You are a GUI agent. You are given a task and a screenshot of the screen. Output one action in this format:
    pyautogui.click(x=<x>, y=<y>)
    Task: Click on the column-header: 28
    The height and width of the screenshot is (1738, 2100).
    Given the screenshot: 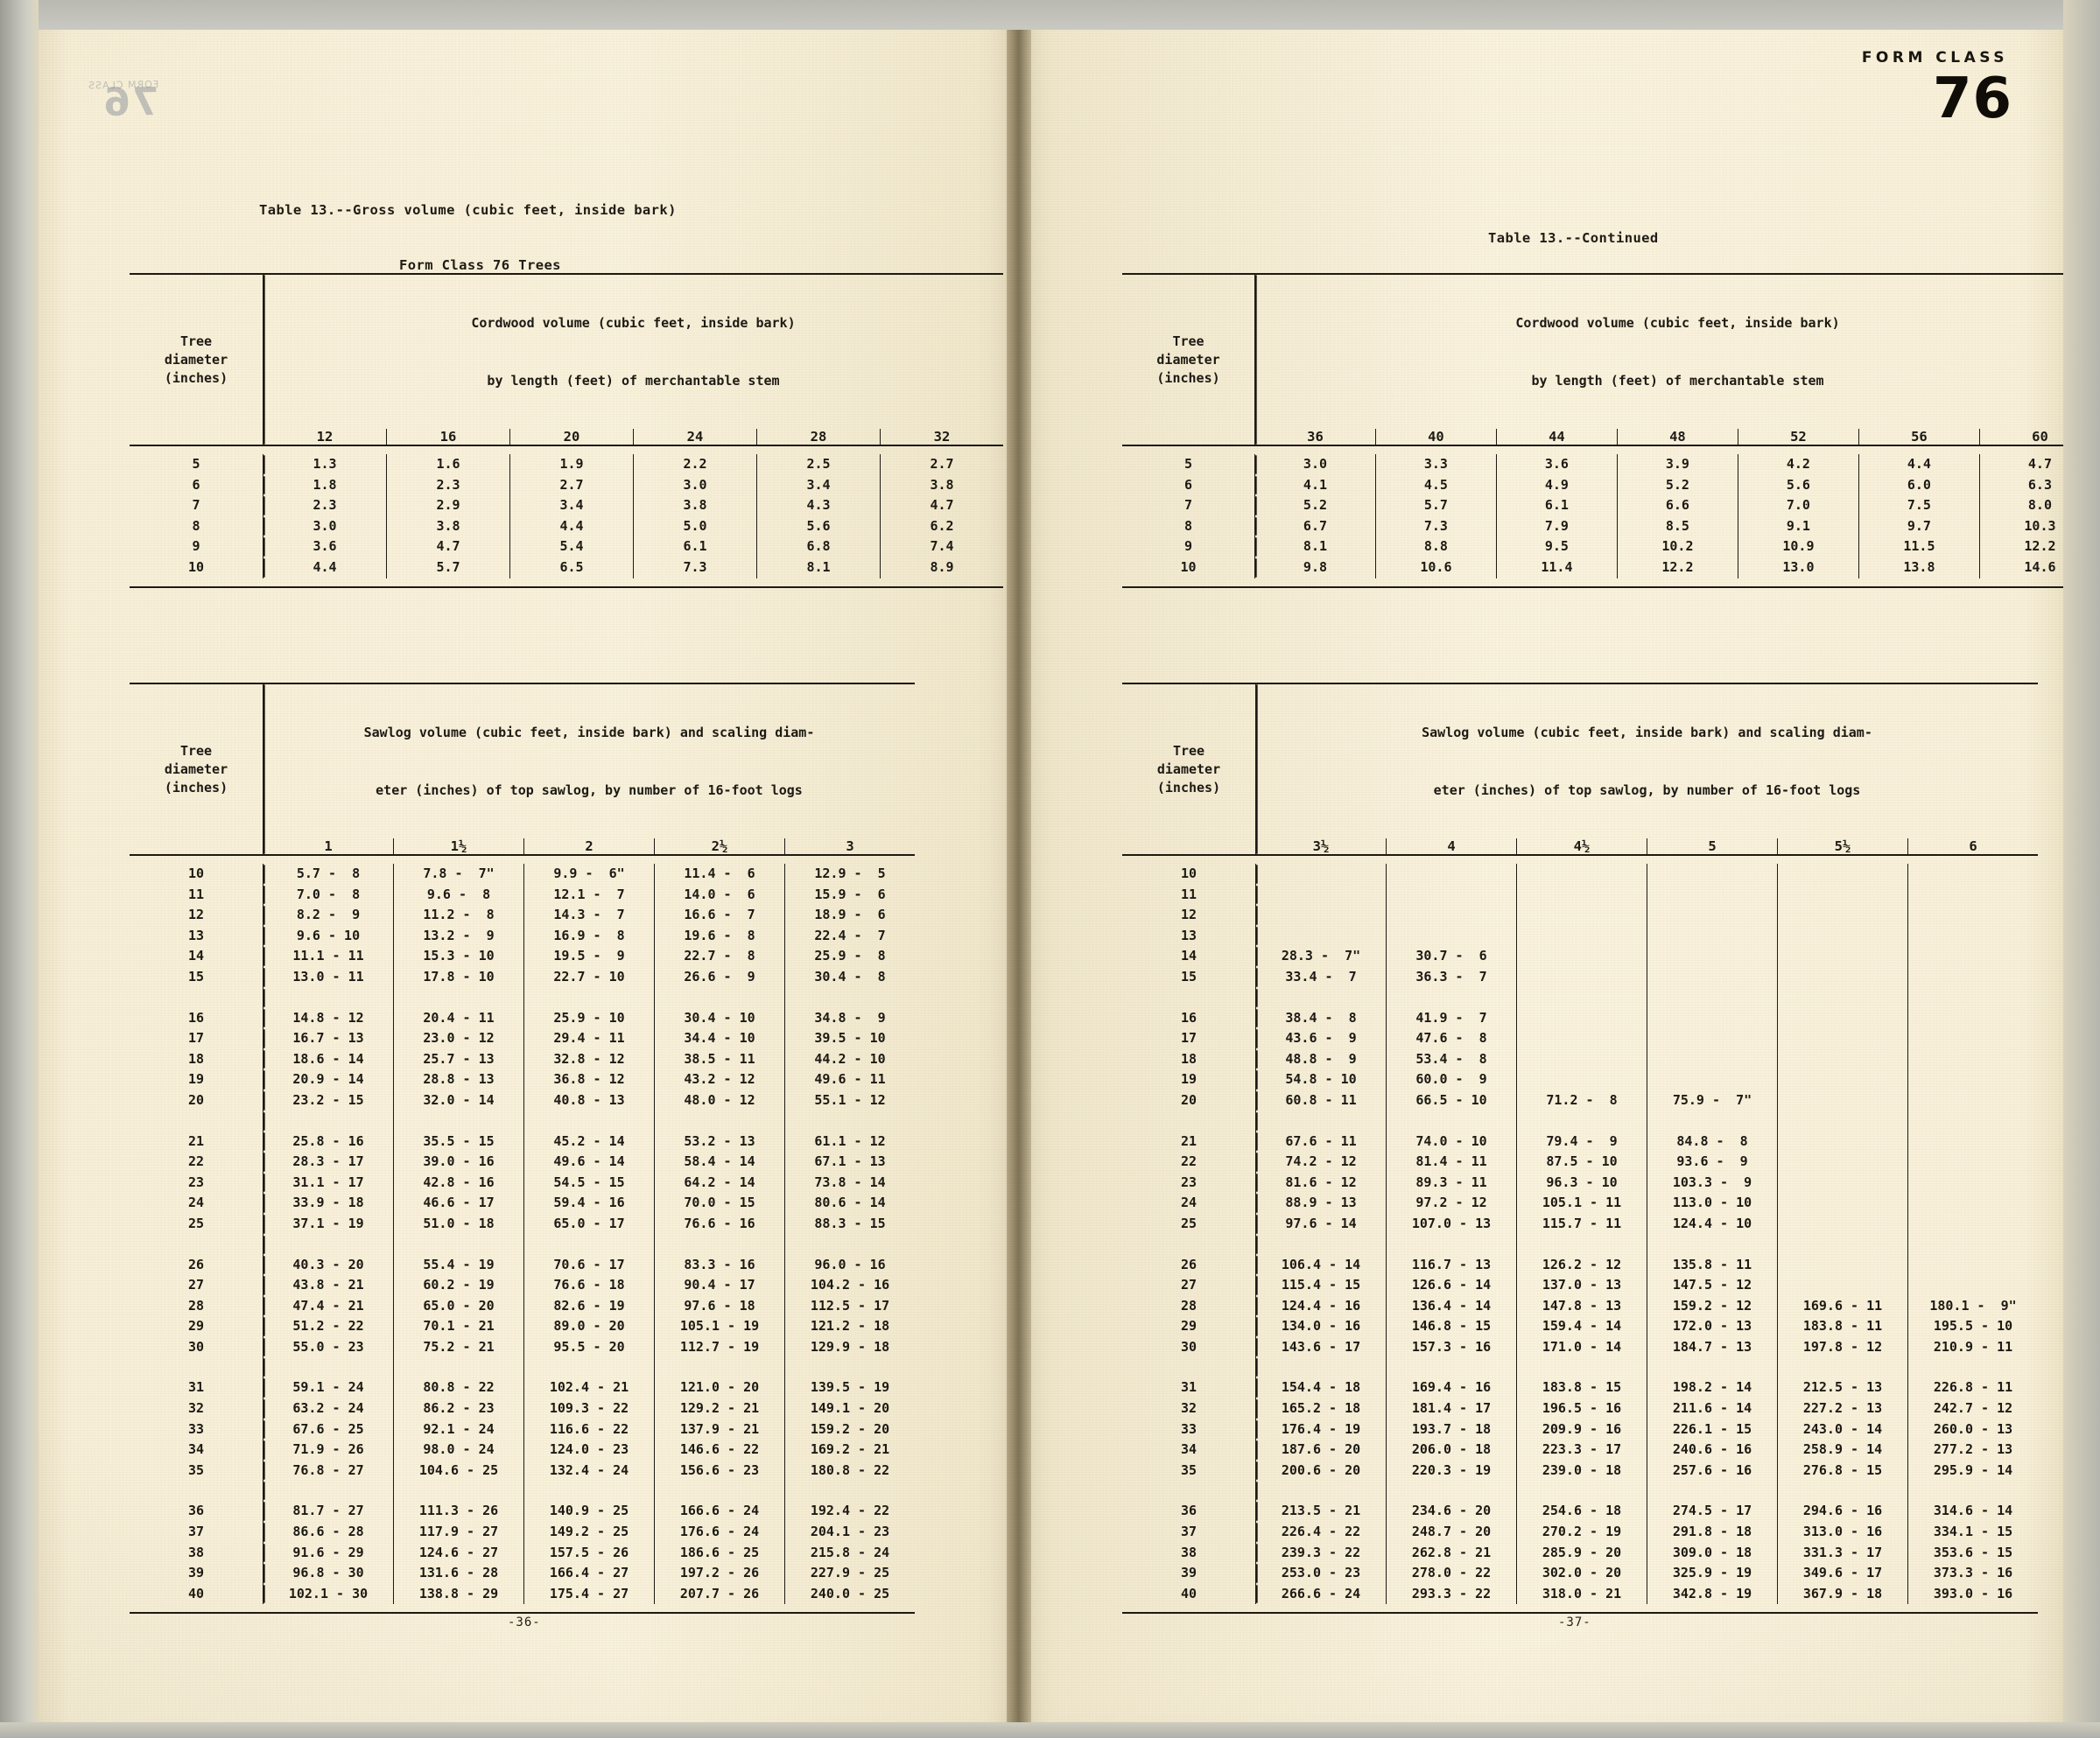 What is the action you would take?
    pyautogui.click(x=818, y=437)
    